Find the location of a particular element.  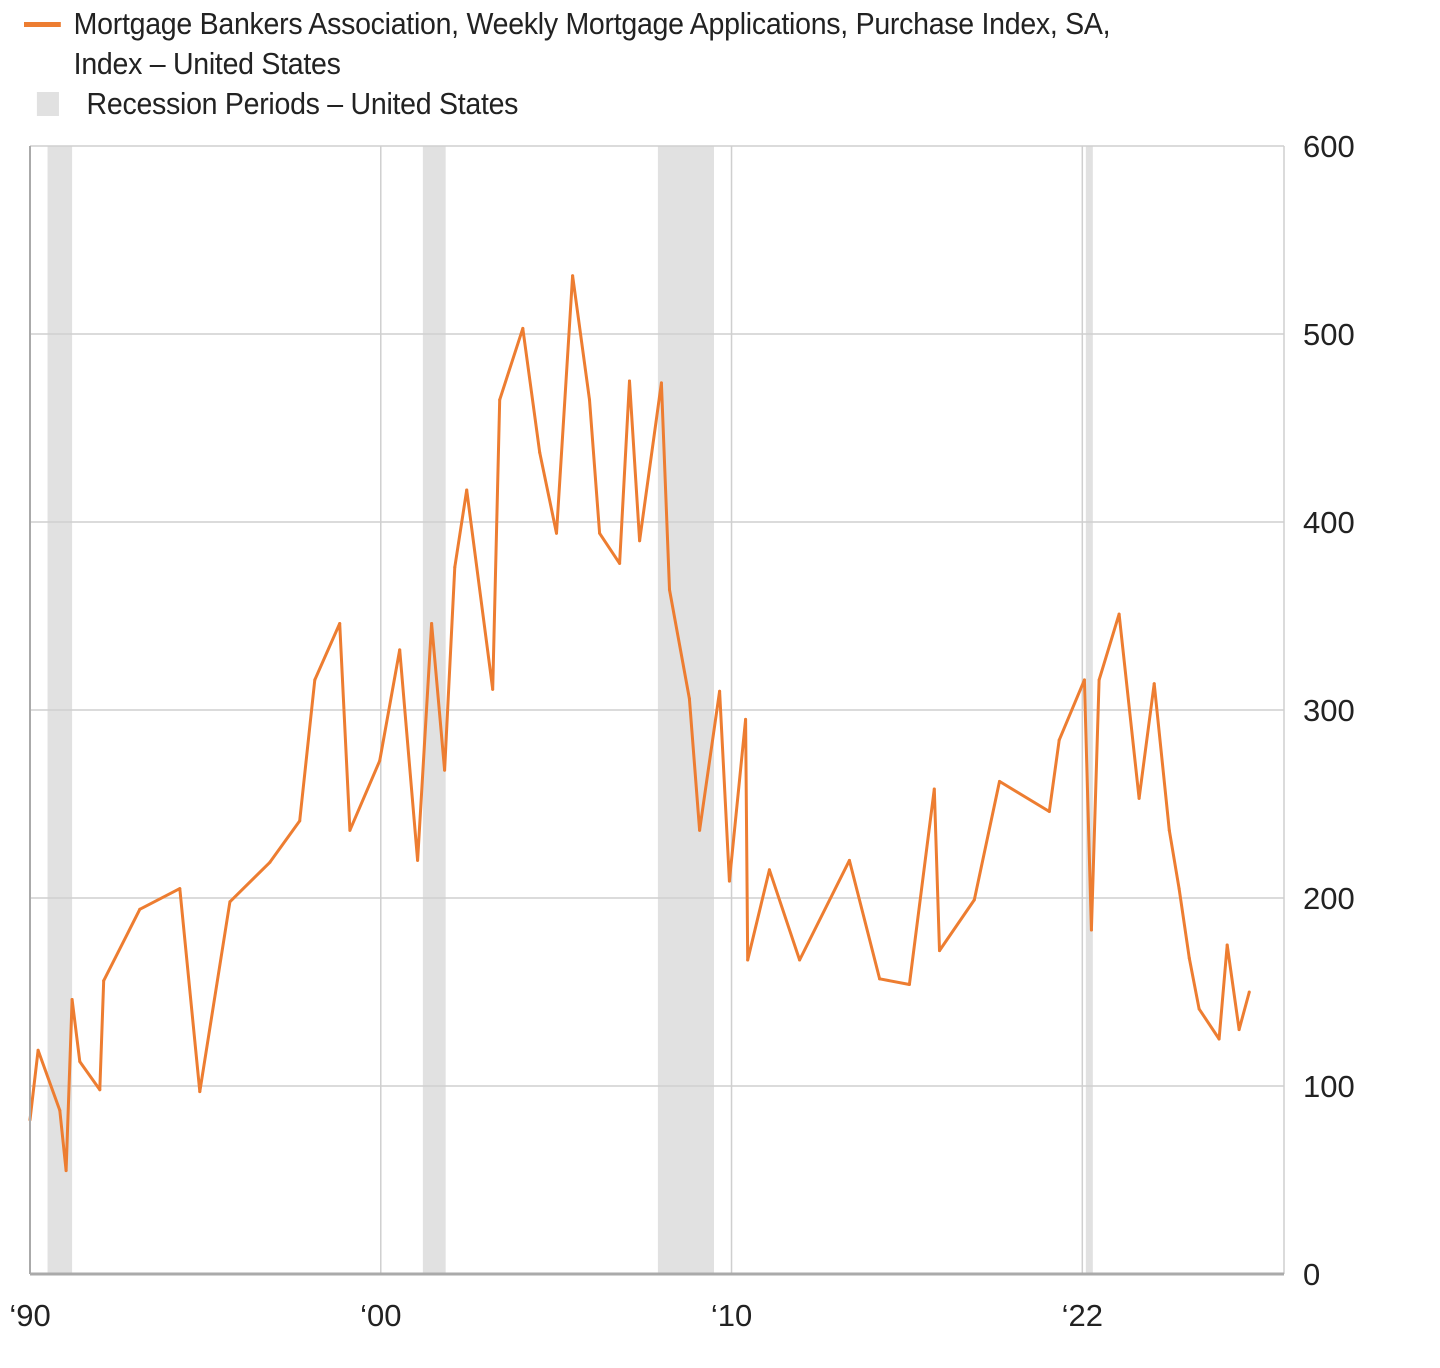

y-tick-label: 200 is located at coordinates (1329, 898).